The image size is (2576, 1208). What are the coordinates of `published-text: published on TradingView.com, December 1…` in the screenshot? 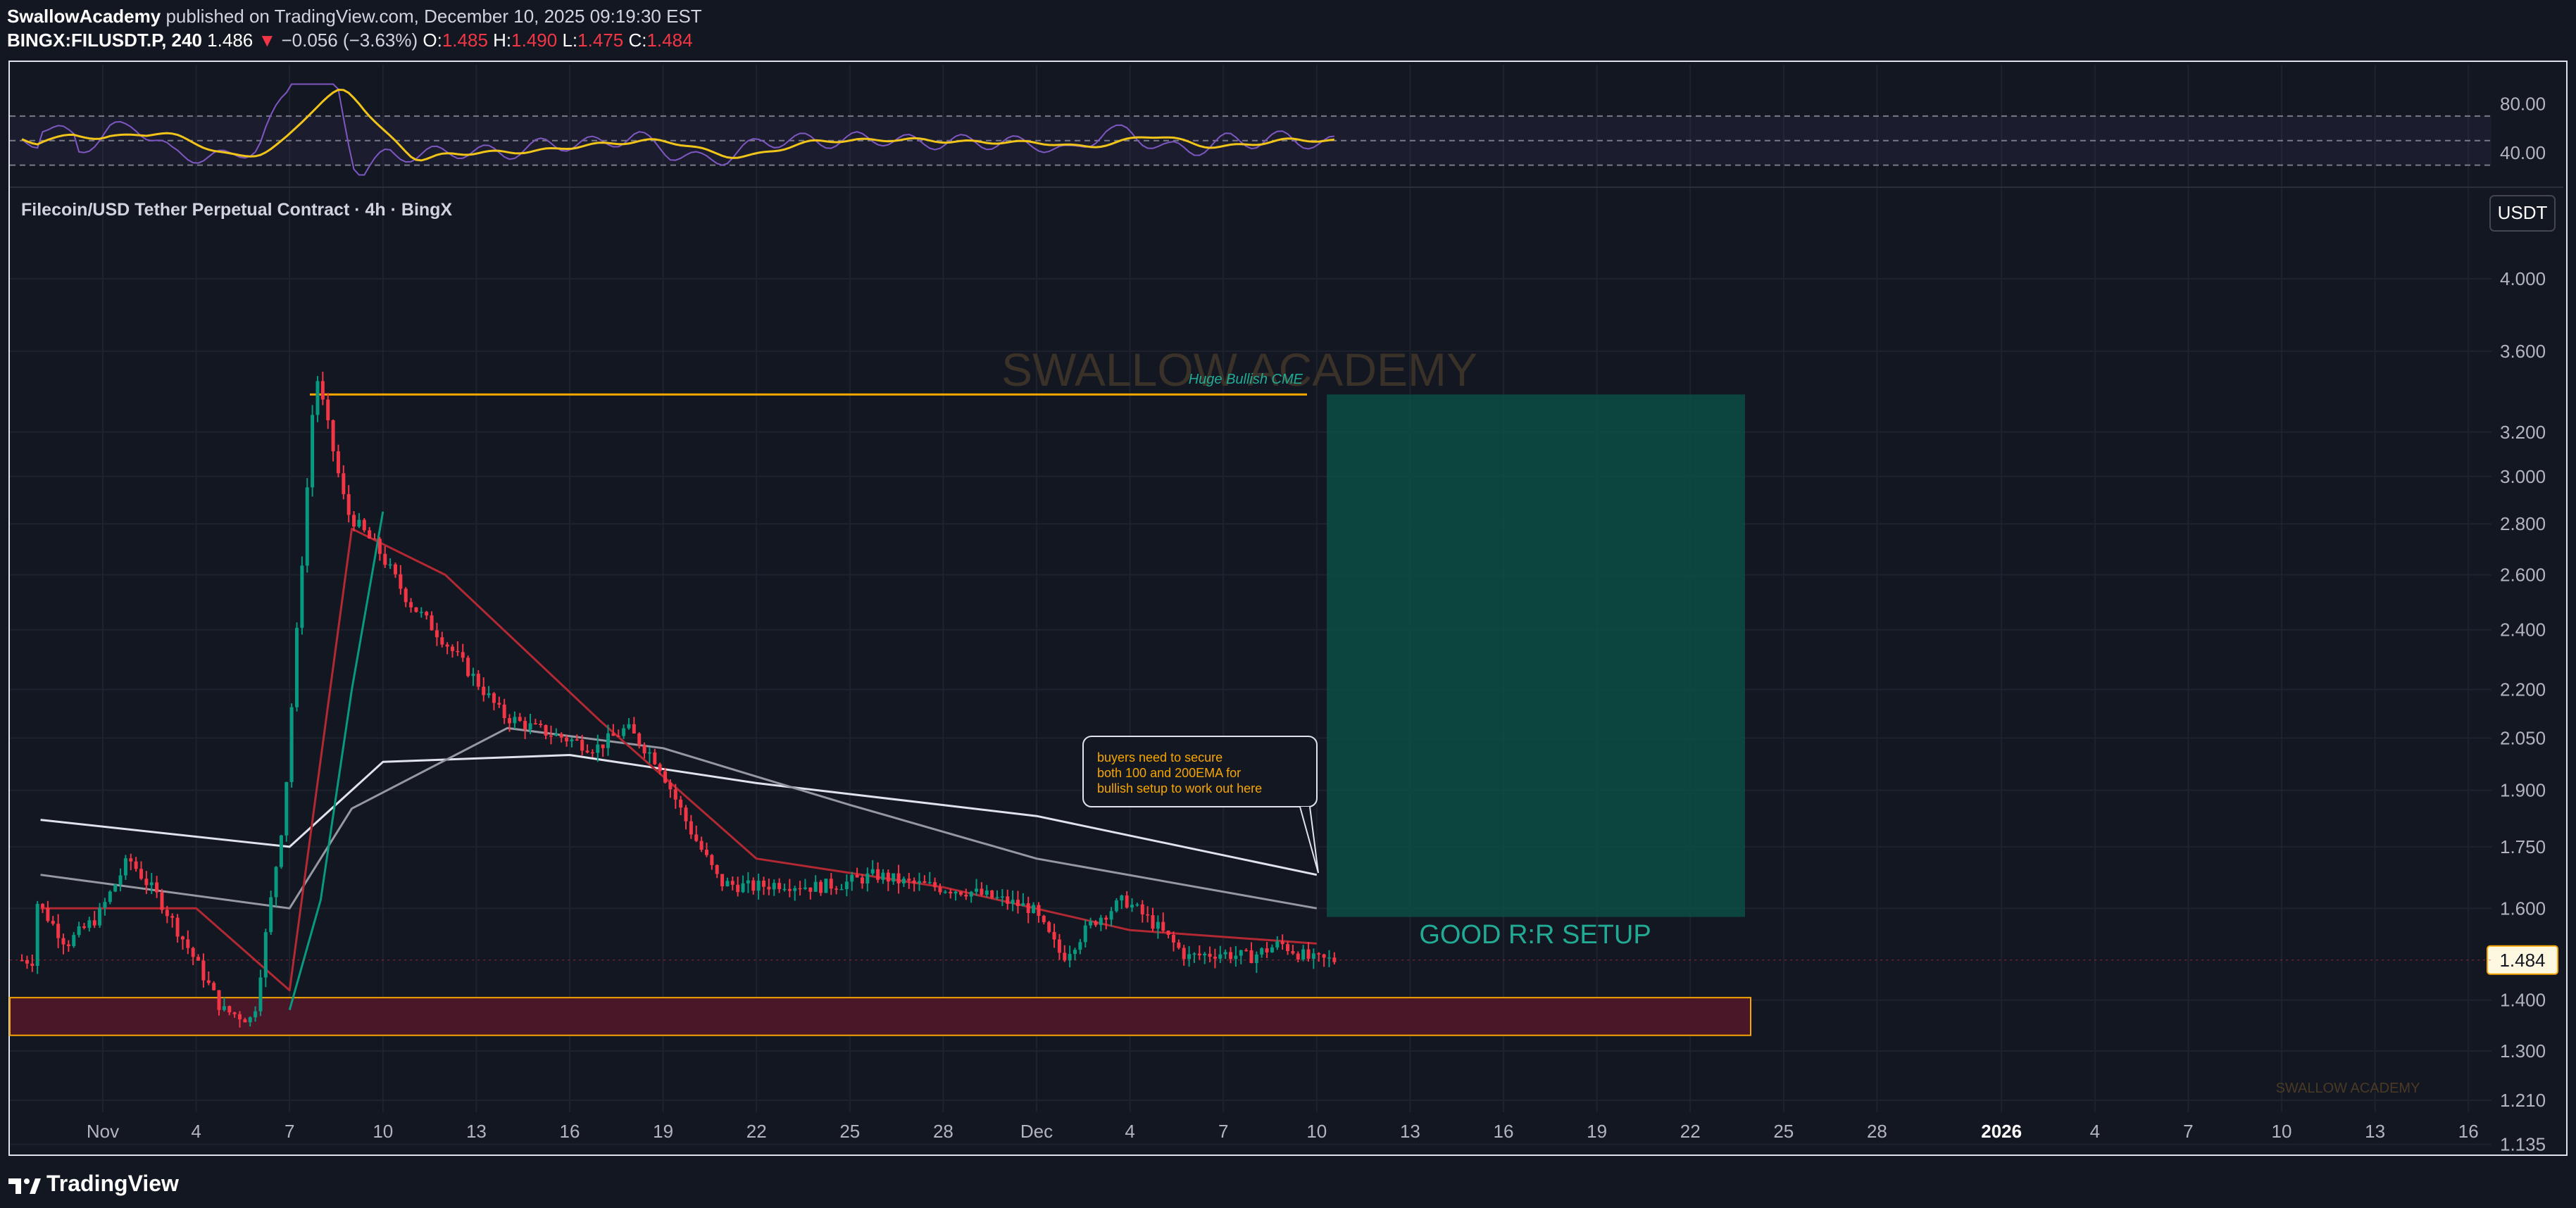 It's located at (433, 17).